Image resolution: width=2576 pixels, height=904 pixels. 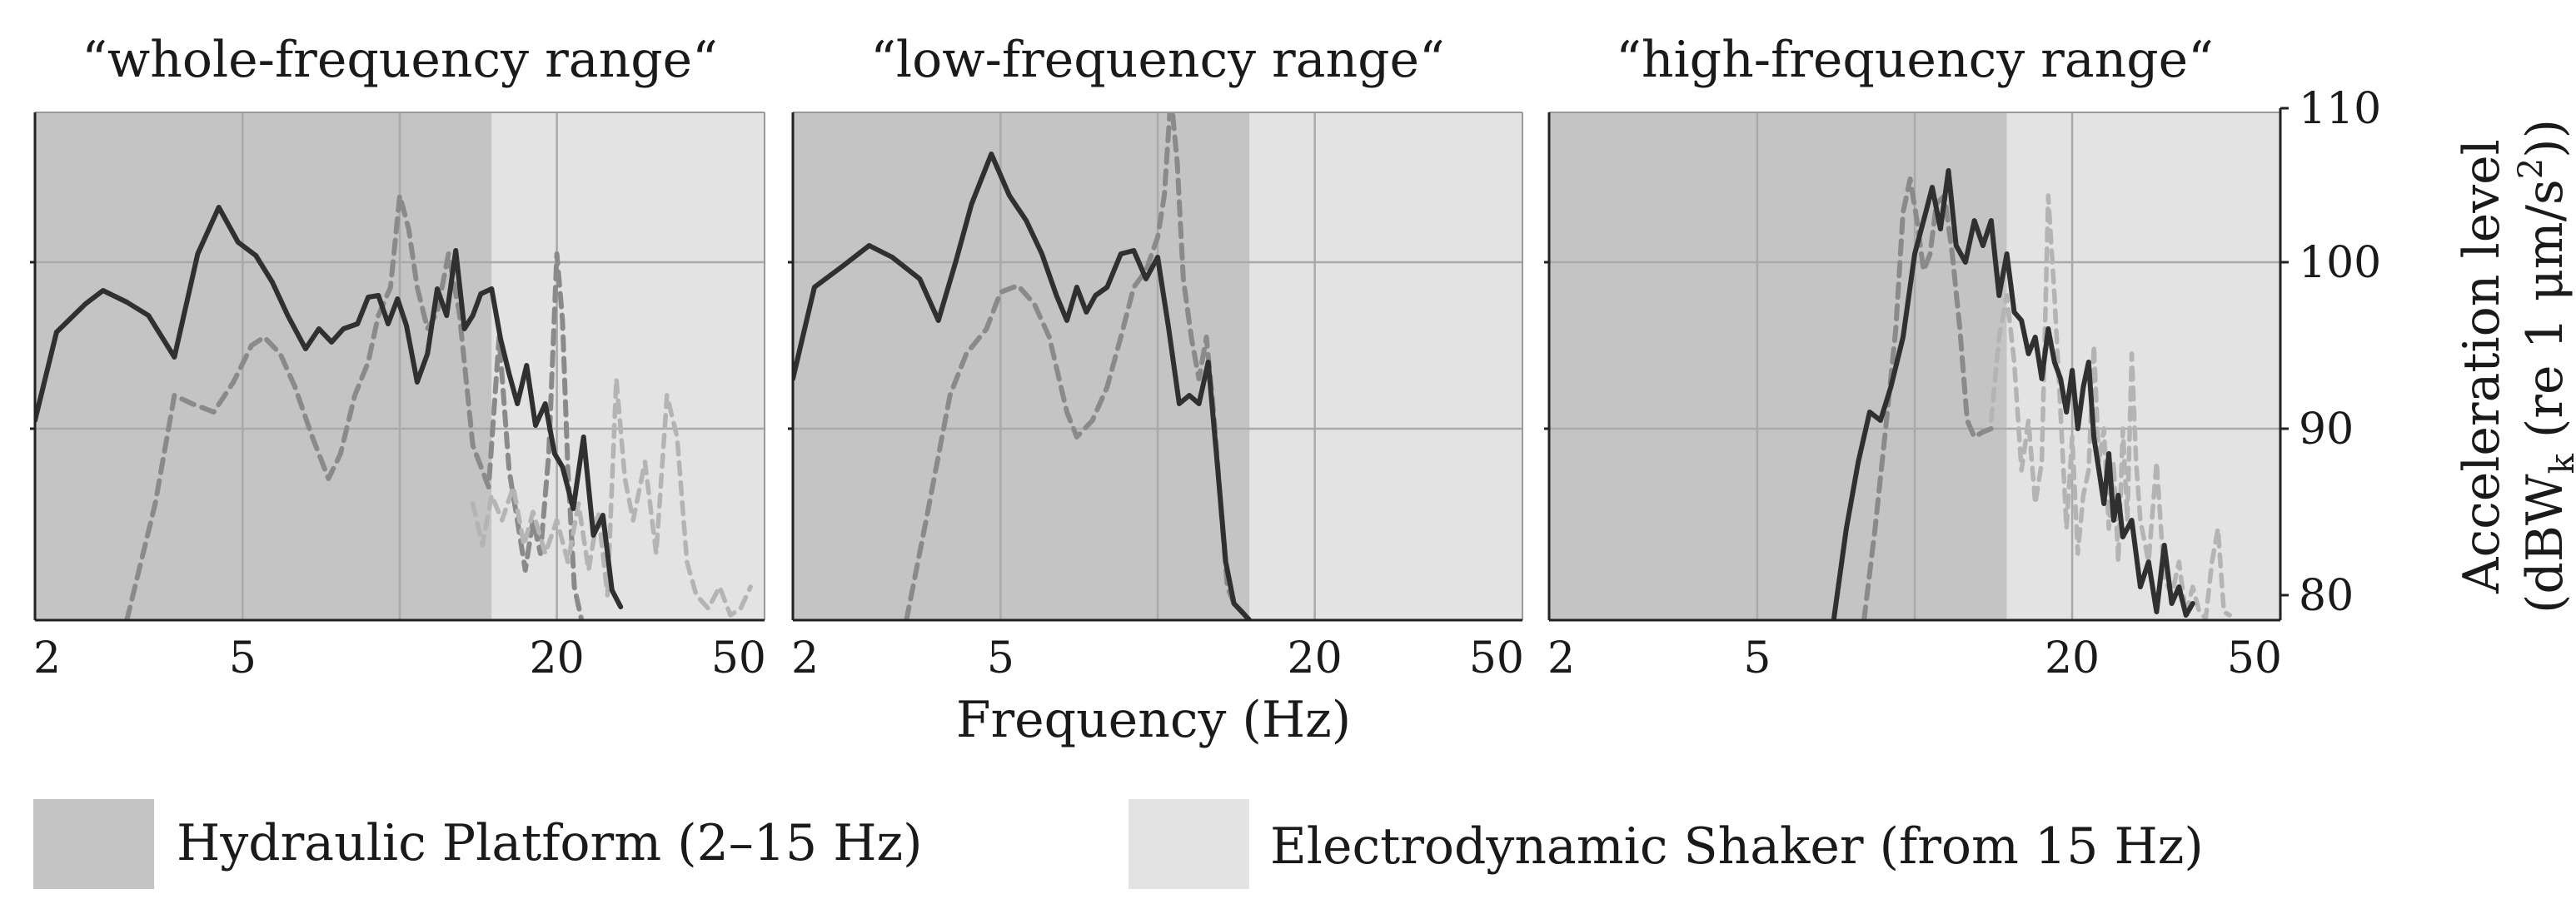 I want to click on y-axis-label-part: k, so click(x=2560, y=463).